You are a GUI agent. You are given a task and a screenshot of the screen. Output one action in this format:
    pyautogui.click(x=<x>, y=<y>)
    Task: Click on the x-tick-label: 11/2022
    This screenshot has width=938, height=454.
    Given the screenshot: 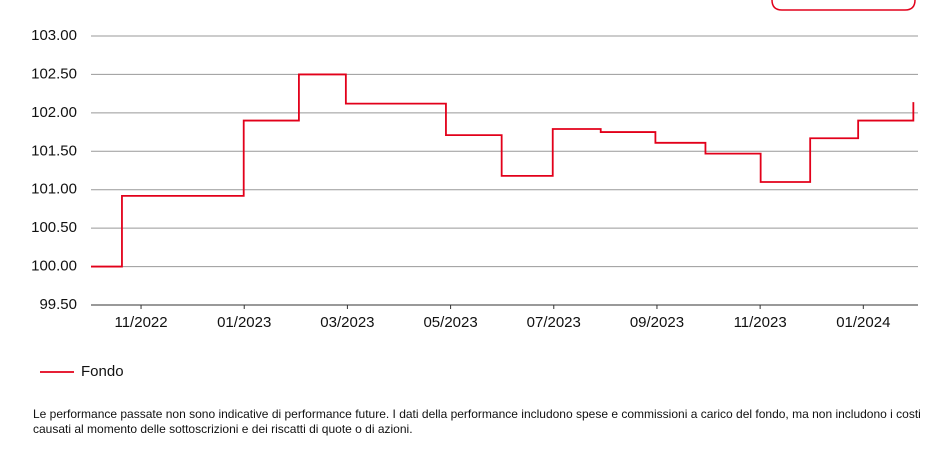 What is the action you would take?
    pyautogui.click(x=140, y=322)
    